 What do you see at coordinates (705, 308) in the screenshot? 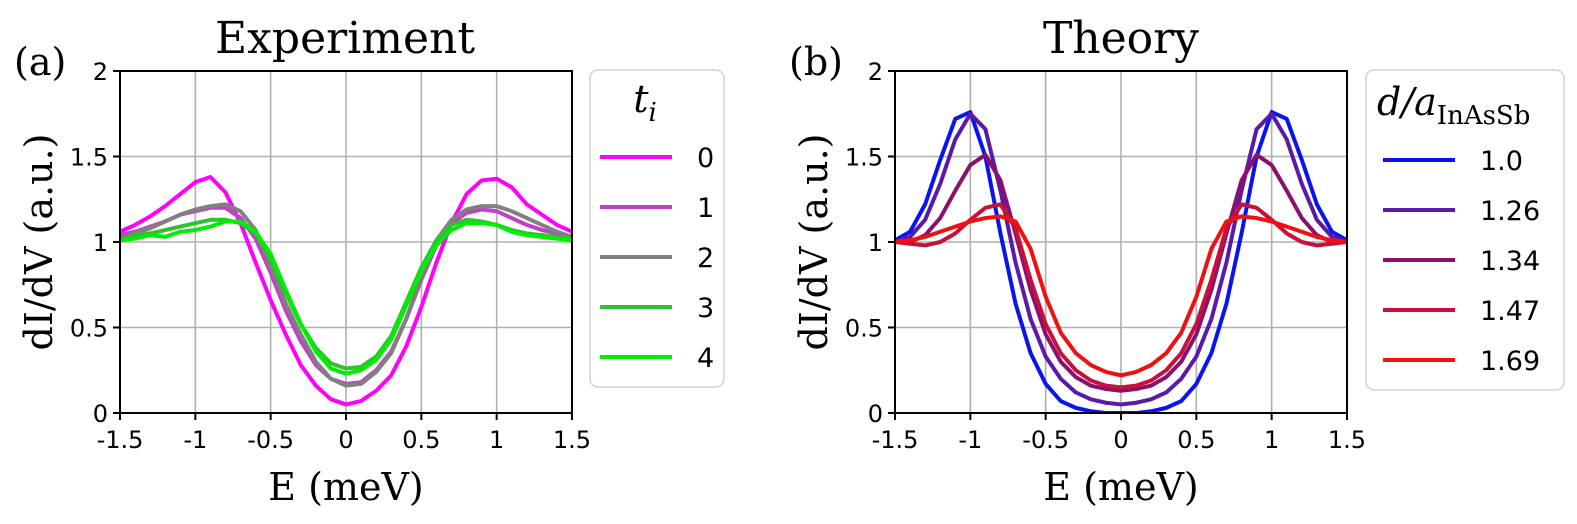
I see `legend-label: 3` at bounding box center [705, 308].